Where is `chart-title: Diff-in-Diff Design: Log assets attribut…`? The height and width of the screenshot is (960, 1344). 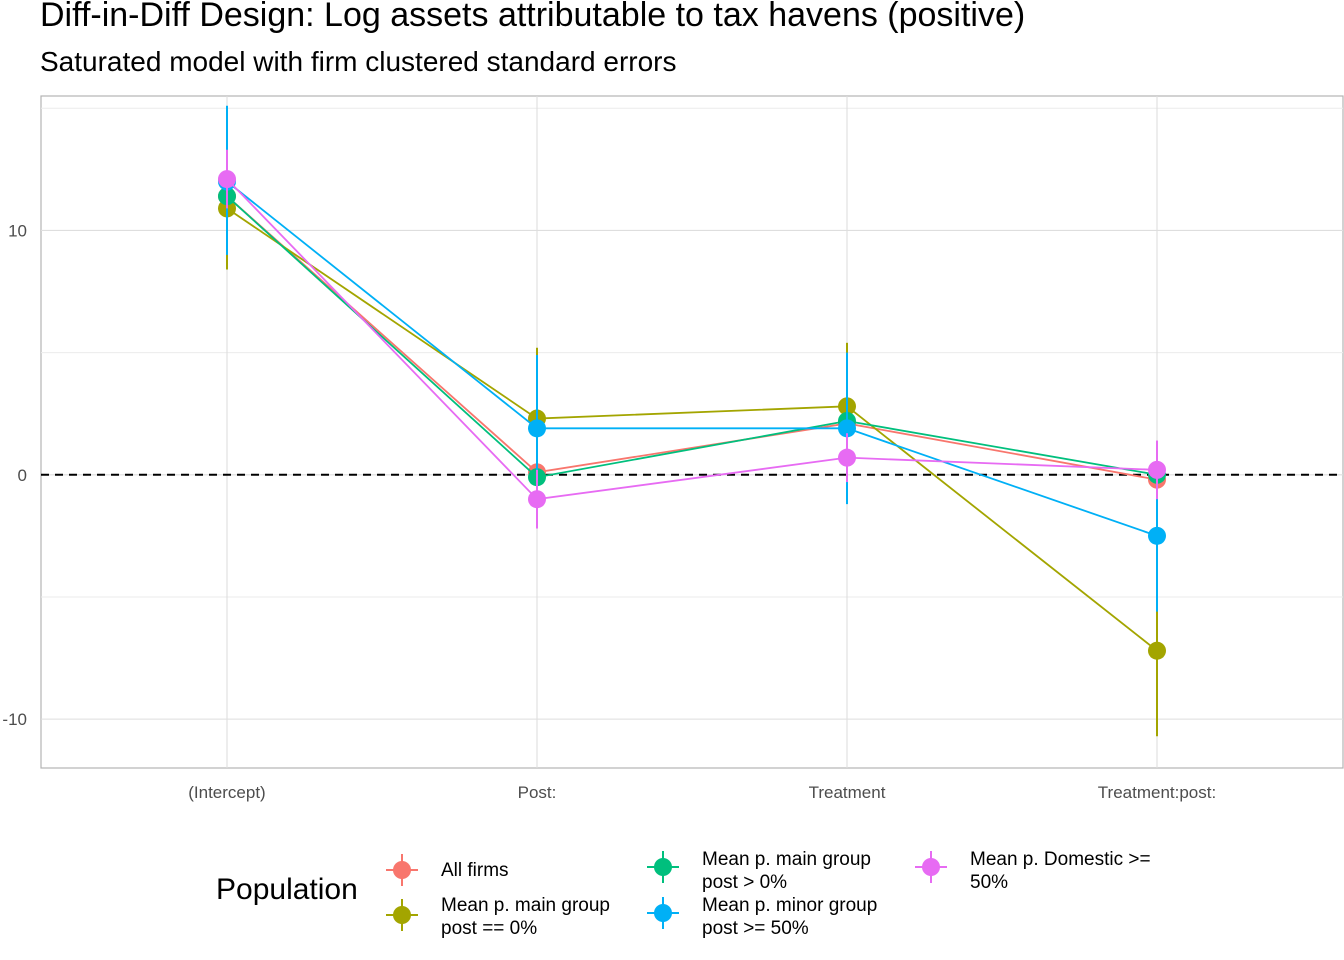
chart-title: Diff-in-Diff Design: Log assets attribut… is located at coordinates (533, 17).